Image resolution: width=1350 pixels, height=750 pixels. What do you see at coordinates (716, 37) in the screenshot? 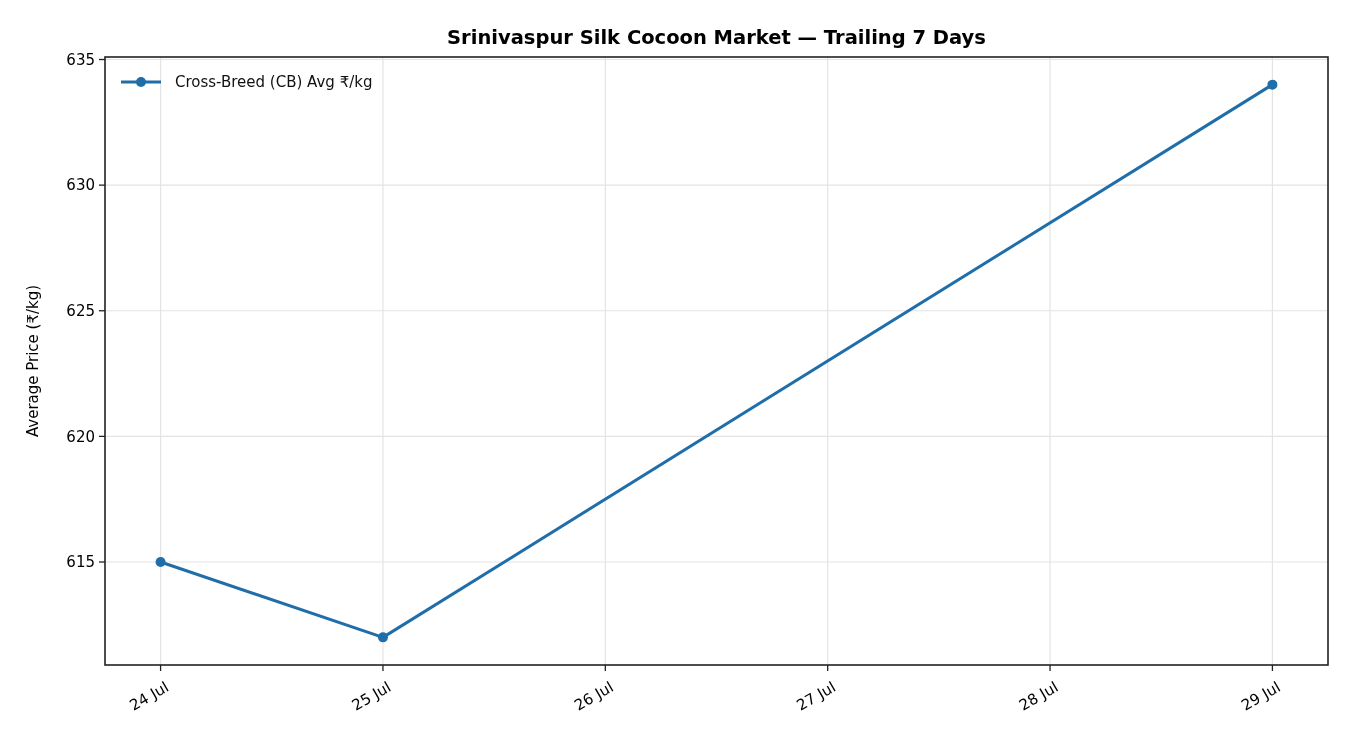
I see `chart-title: Srinivaspur Silk Cocoon Market — Trailing 7 Days` at bounding box center [716, 37].